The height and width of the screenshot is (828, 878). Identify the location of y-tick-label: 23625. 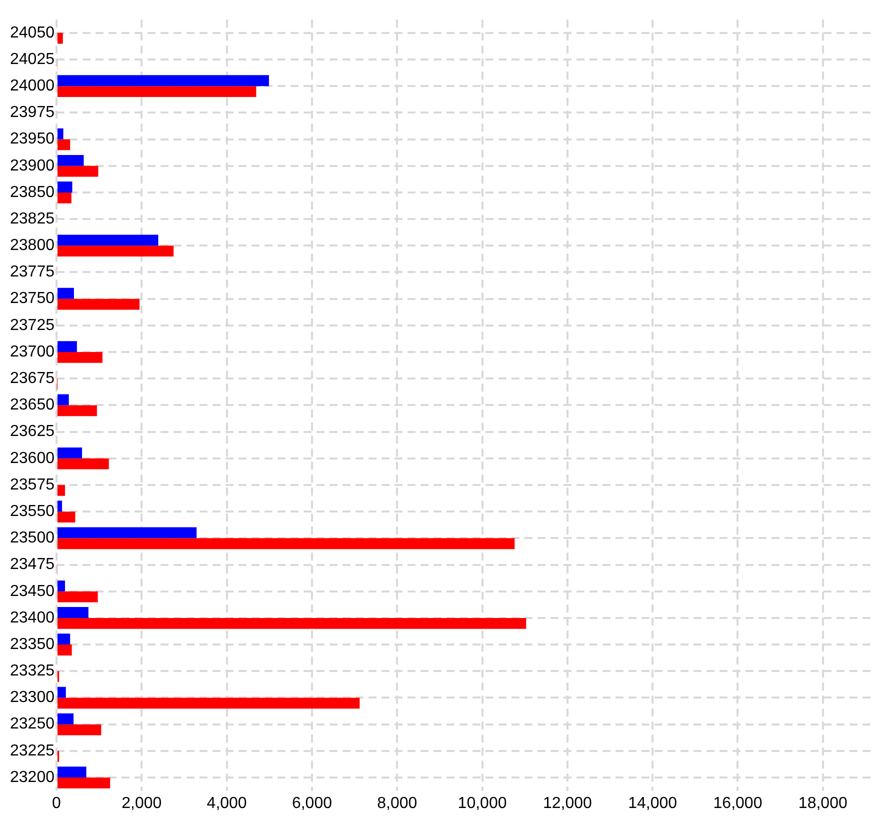
(32, 431).